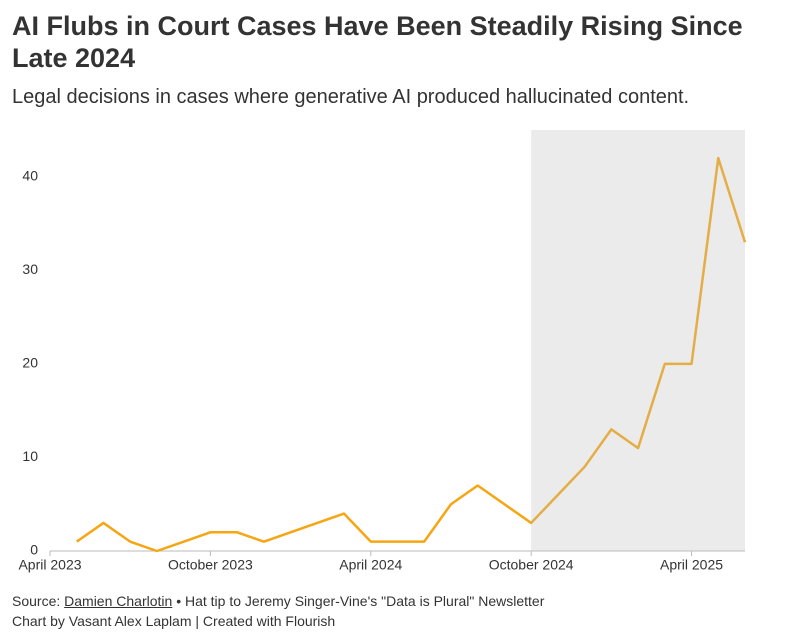  What do you see at coordinates (49, 565) in the screenshot?
I see `x-tick-label: April 2023` at bounding box center [49, 565].